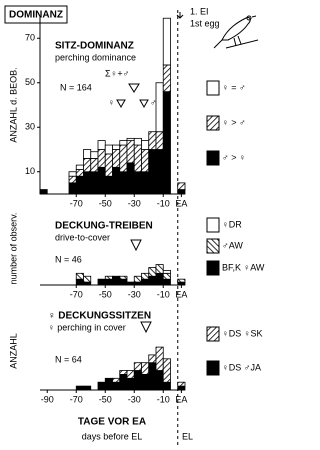 This screenshot has height=450, width=320. I want to click on legend-label: ♀DS ♀SK, so click(242, 333).